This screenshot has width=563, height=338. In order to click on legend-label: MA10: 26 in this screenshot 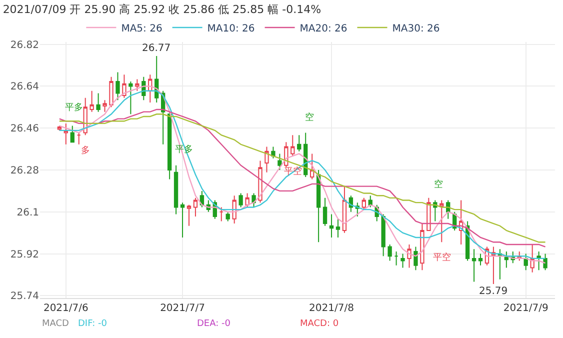, I will do `click(231, 28)`.